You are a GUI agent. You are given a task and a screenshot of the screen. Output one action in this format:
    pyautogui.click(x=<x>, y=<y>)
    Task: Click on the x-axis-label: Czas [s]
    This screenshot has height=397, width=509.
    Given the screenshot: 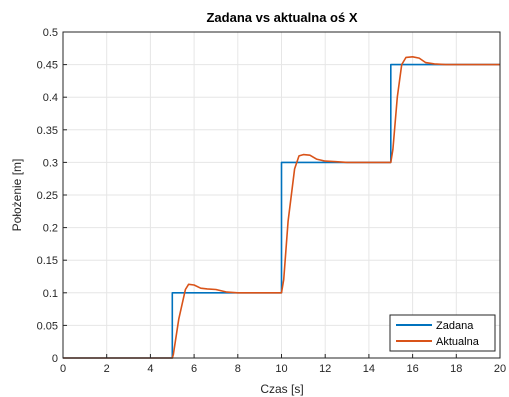 What is the action you would take?
    pyautogui.click(x=281, y=389)
    